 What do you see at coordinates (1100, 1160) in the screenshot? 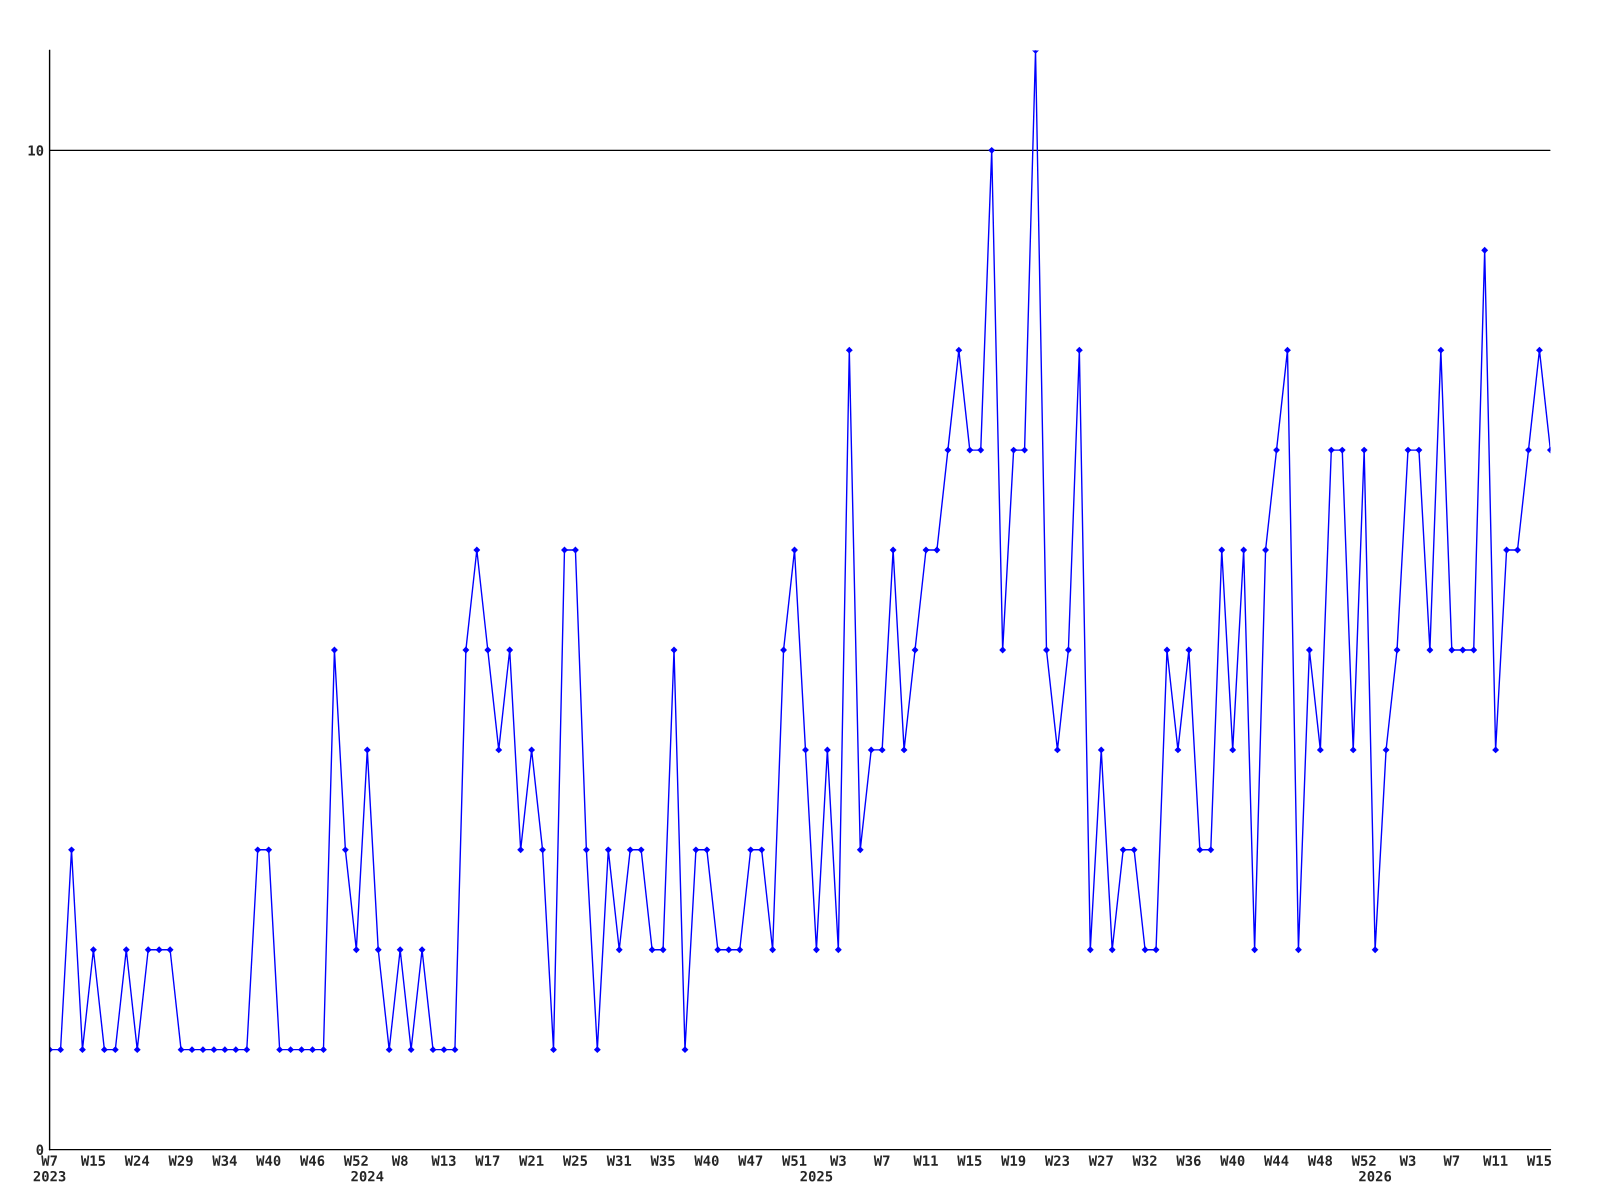
I see `x-tick-label: W27` at bounding box center [1100, 1160].